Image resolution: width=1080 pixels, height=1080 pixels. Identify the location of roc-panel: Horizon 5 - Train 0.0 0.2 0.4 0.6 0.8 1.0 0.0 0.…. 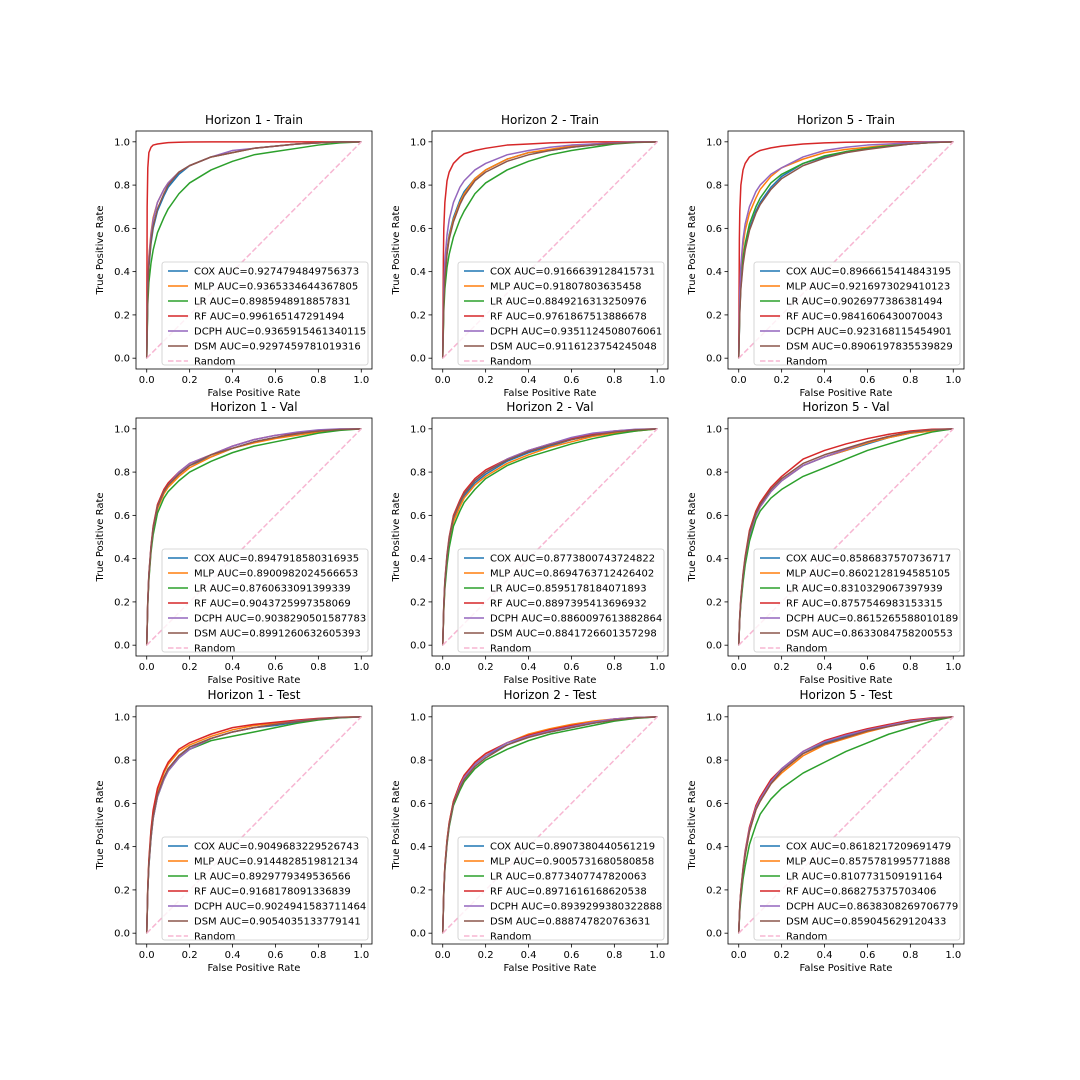
(826, 256).